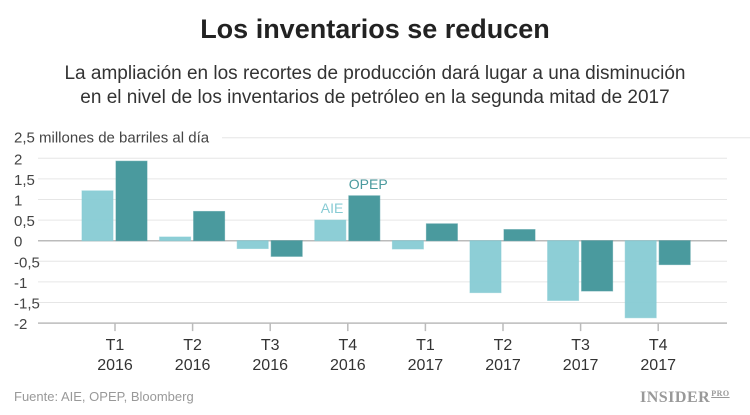  I want to click on chart-title: Los inventarios se reducen, so click(375, 29).